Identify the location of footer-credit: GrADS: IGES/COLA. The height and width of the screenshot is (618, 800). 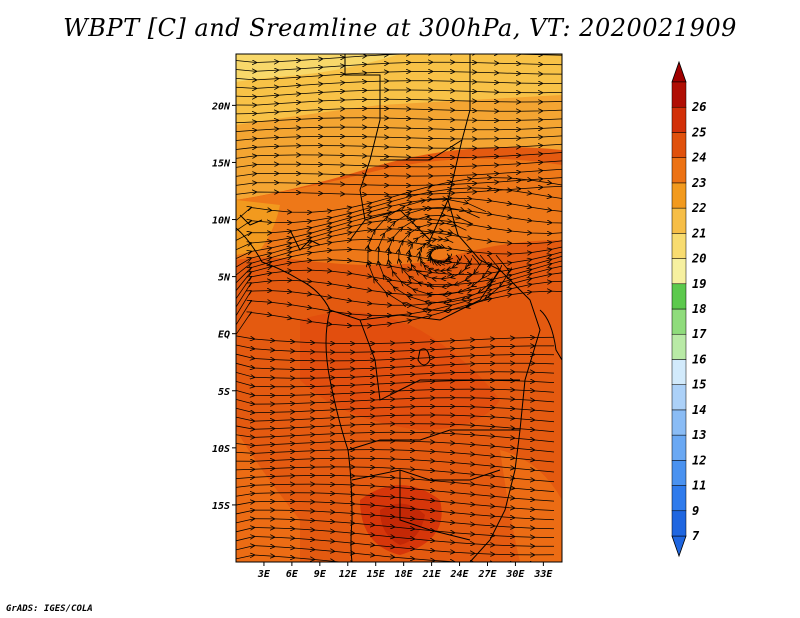
(49, 609).